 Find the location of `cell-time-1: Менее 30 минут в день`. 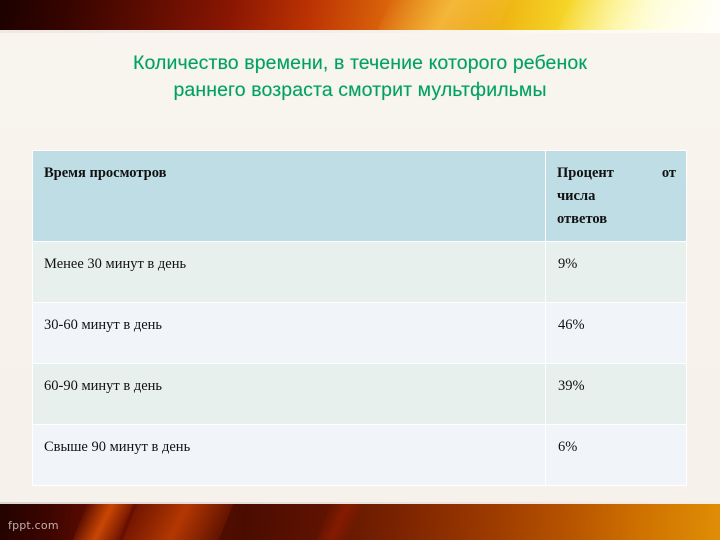

cell-time-1: Менее 30 минут в день is located at coordinates (289, 272).